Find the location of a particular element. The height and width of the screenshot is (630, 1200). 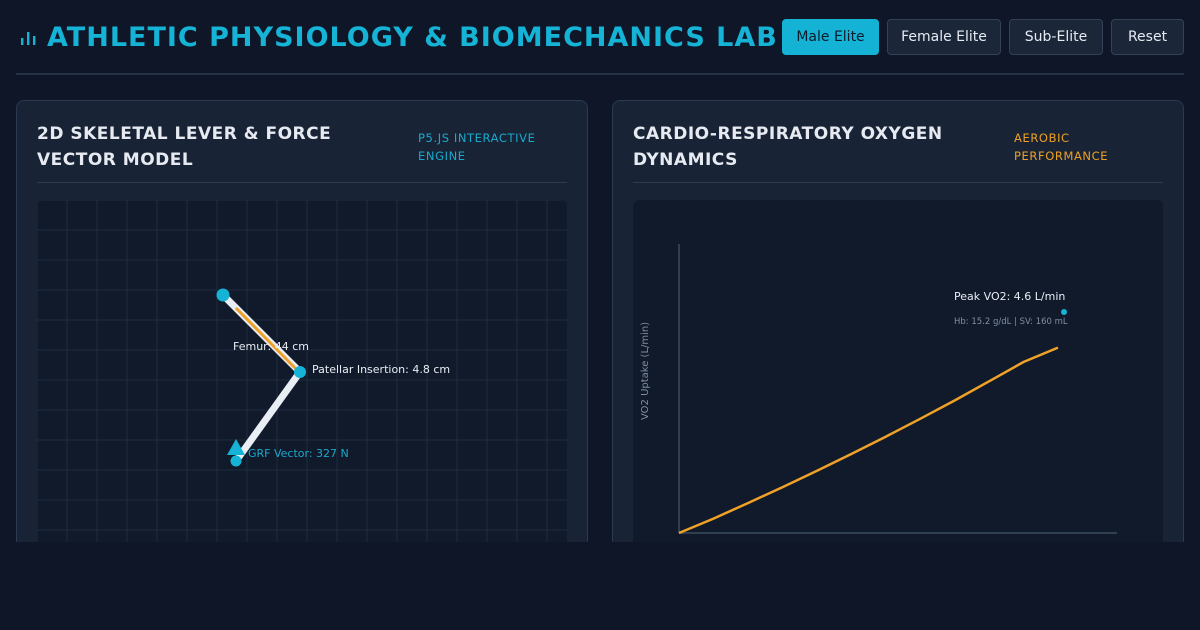

grf-arrow-icon is located at coordinates (236, 447).